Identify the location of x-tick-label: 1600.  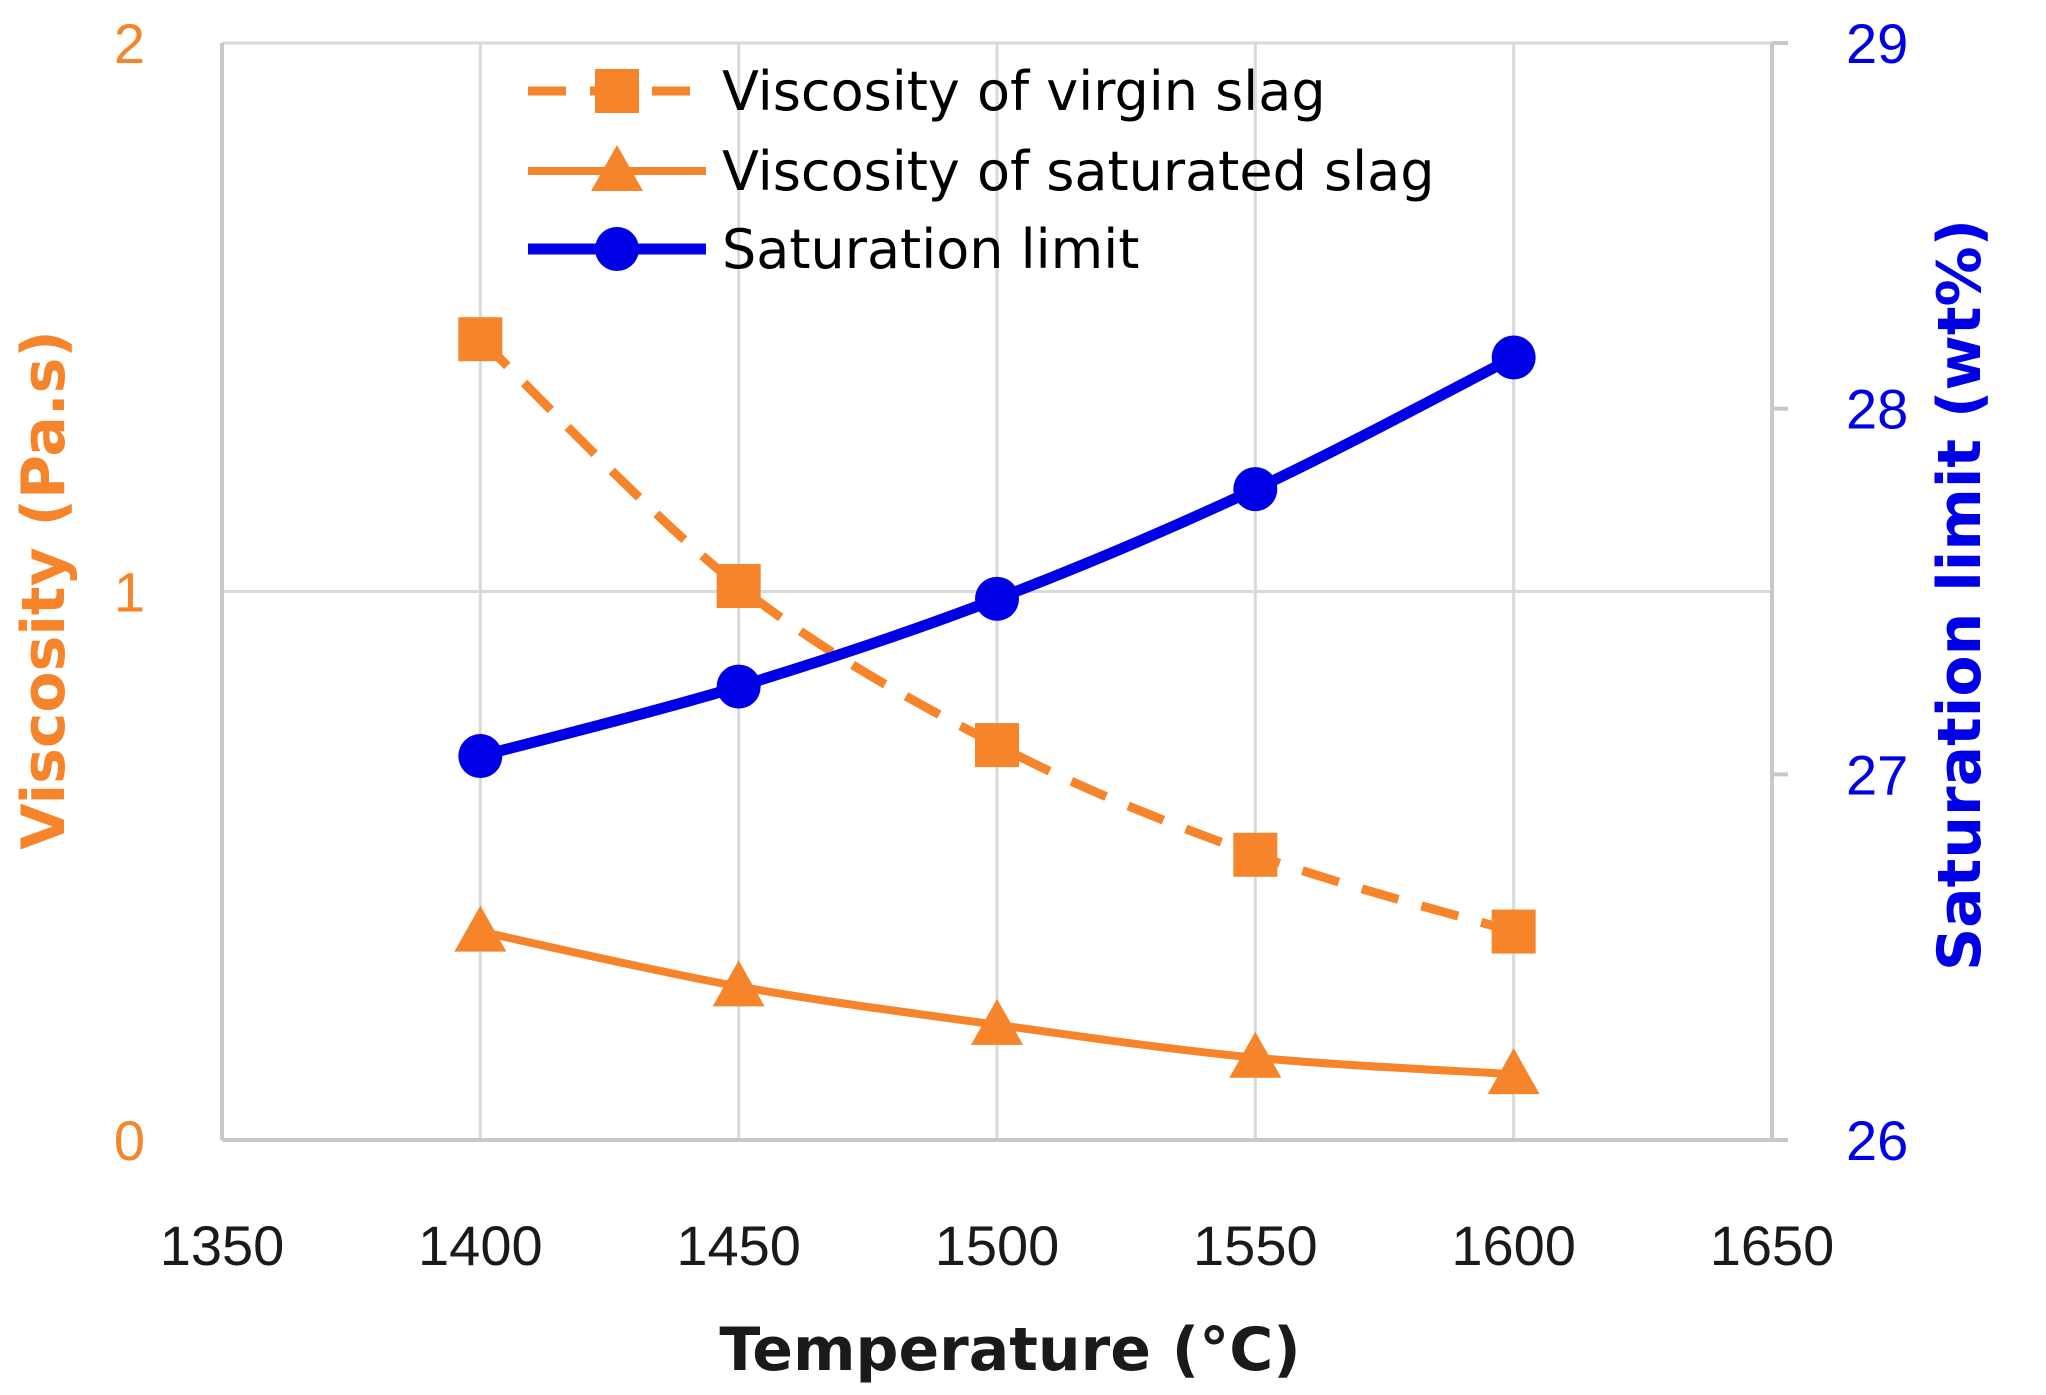
(1513, 1245).